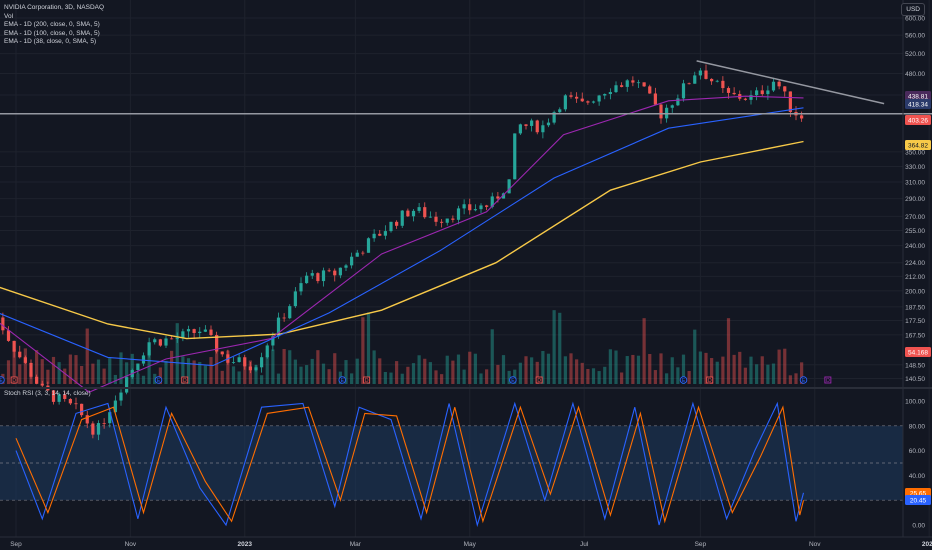 The width and height of the screenshot is (932, 550). What do you see at coordinates (54, 7) in the screenshot?
I see `symbol-title: NVIDIA Corporation, 3D, NASDAQ` at bounding box center [54, 7].